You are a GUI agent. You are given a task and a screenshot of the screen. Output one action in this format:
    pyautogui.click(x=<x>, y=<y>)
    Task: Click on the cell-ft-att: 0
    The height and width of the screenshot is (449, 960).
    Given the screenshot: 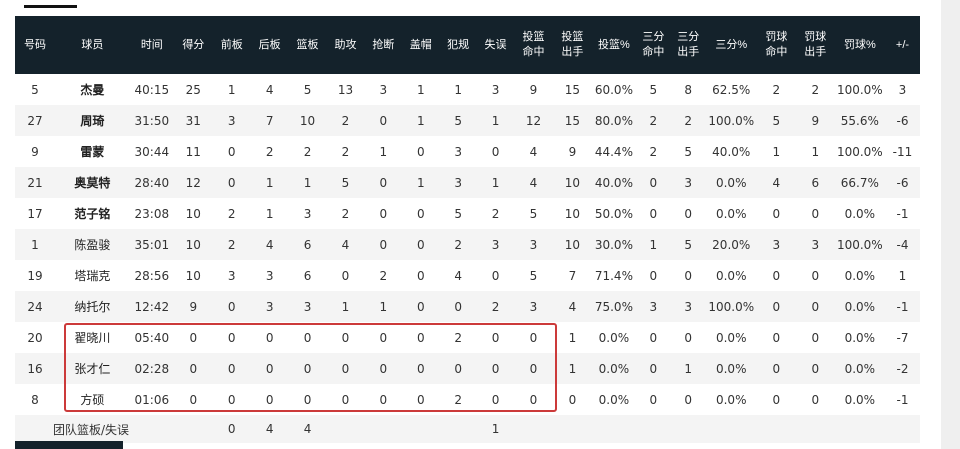 What is the action you would take?
    pyautogui.click(x=815, y=337)
    